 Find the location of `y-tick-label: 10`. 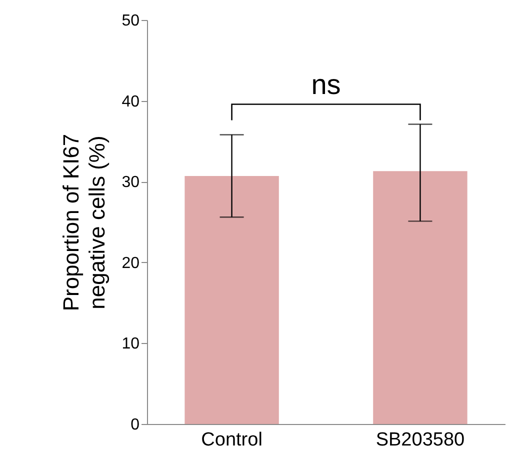

y-tick-label: 10 is located at coordinates (131, 344).